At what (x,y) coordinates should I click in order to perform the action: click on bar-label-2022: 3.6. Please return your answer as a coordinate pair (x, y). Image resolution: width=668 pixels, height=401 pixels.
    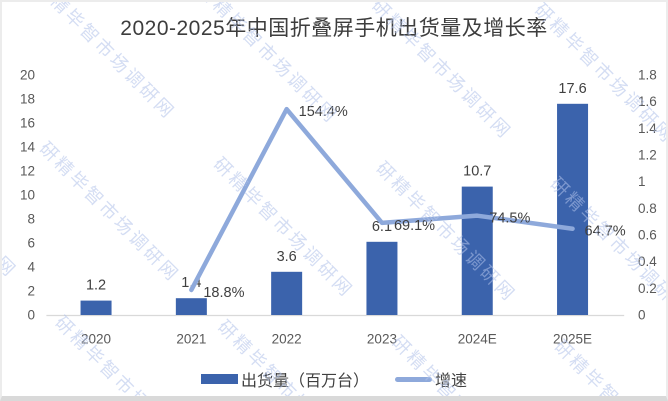
    Looking at the image, I should click on (287, 257).